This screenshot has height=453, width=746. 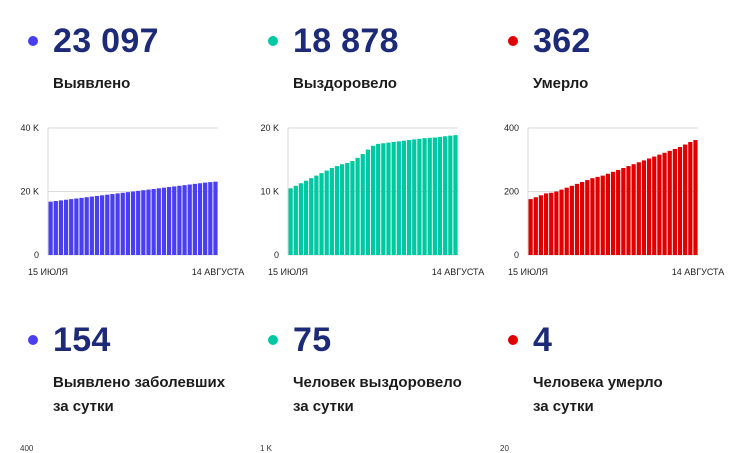 I want to click on stat-daily-detected: 154, so click(x=69, y=340).